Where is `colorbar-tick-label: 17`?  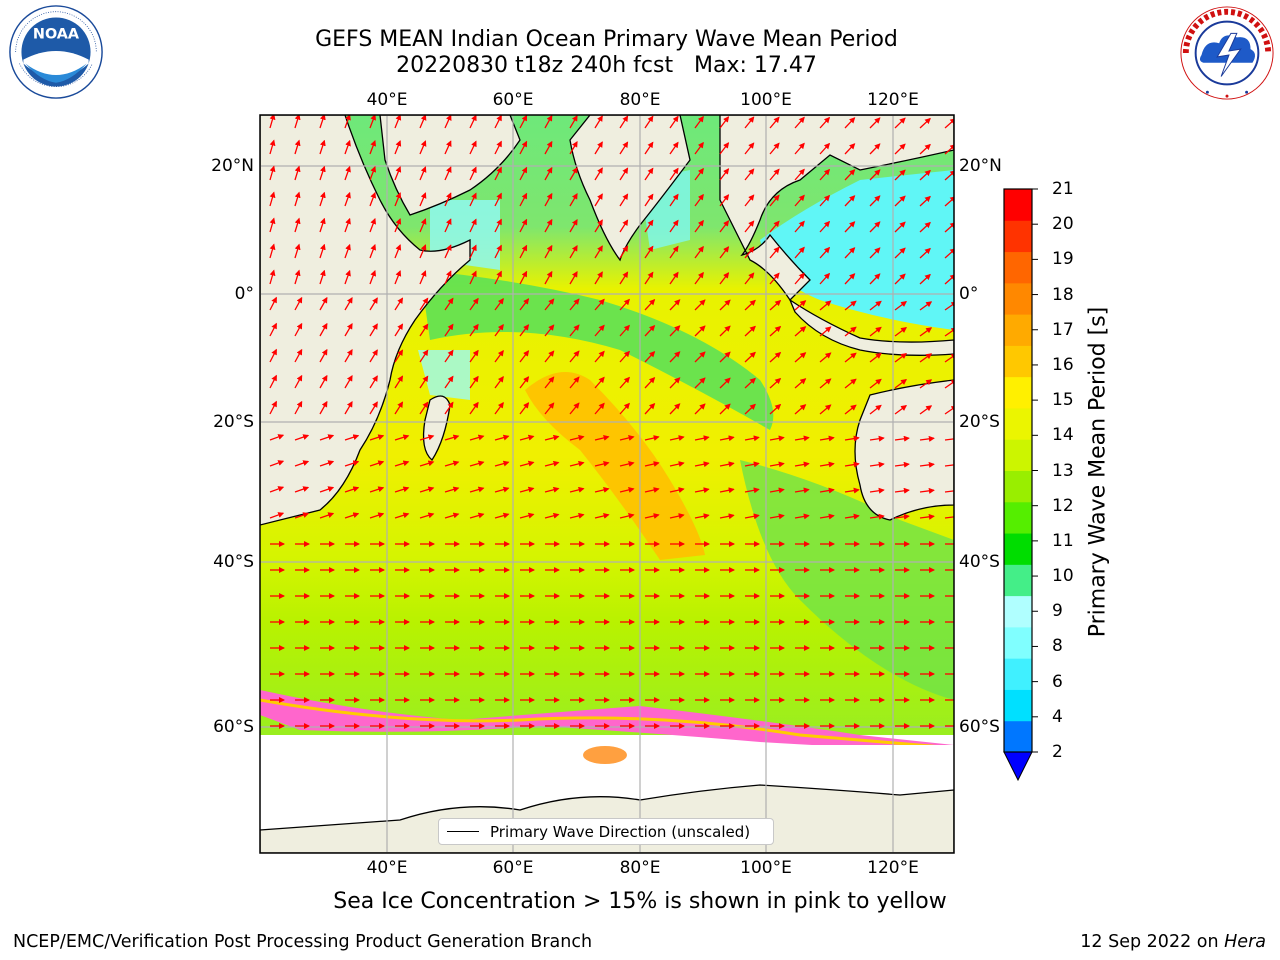 colorbar-tick-label: 17 is located at coordinates (1063, 329).